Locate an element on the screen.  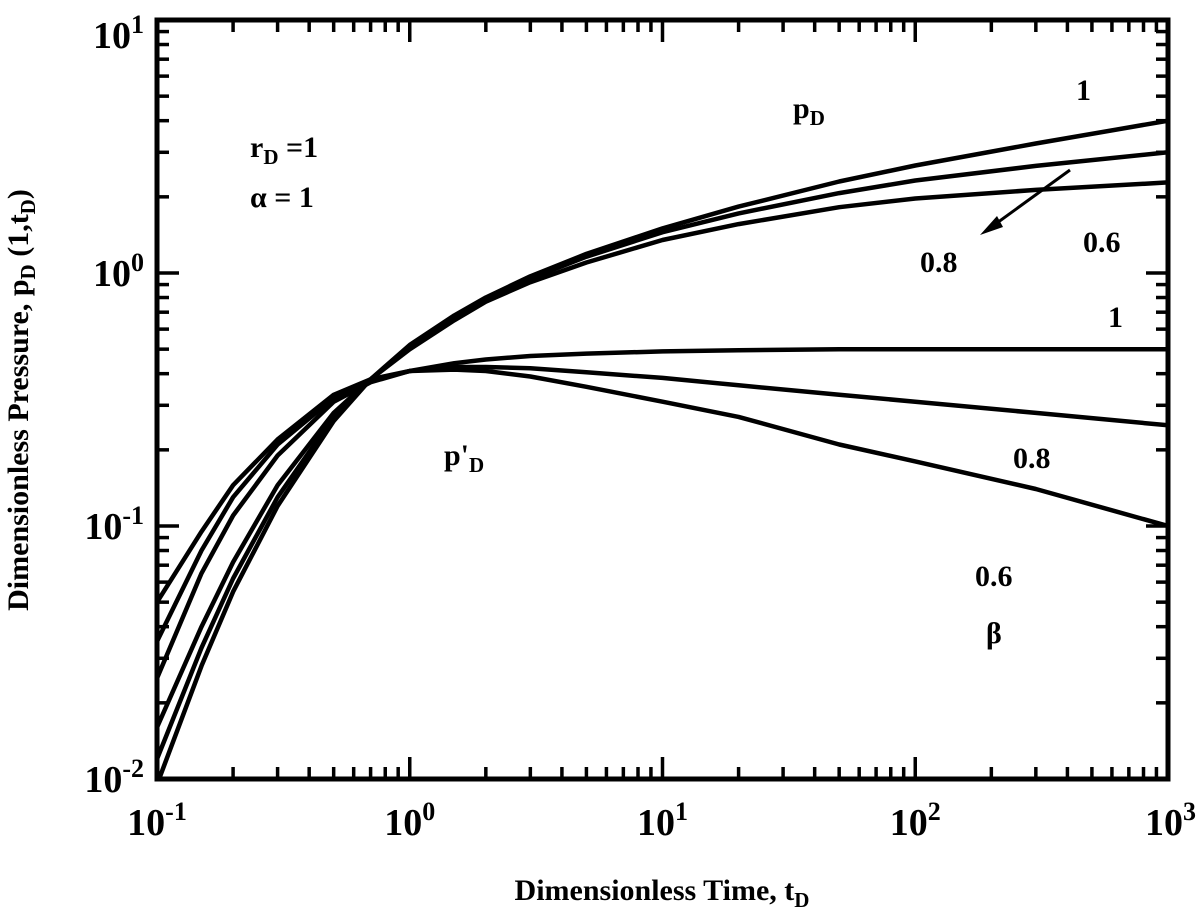
x-tick-label: 10⁻¹ is located at coordinates (157, 820).